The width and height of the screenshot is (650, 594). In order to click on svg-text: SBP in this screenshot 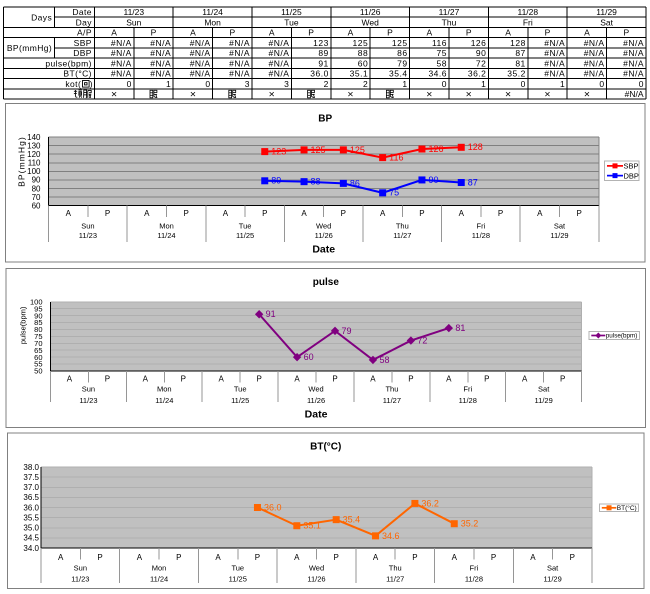, I will do `click(83, 43)`.